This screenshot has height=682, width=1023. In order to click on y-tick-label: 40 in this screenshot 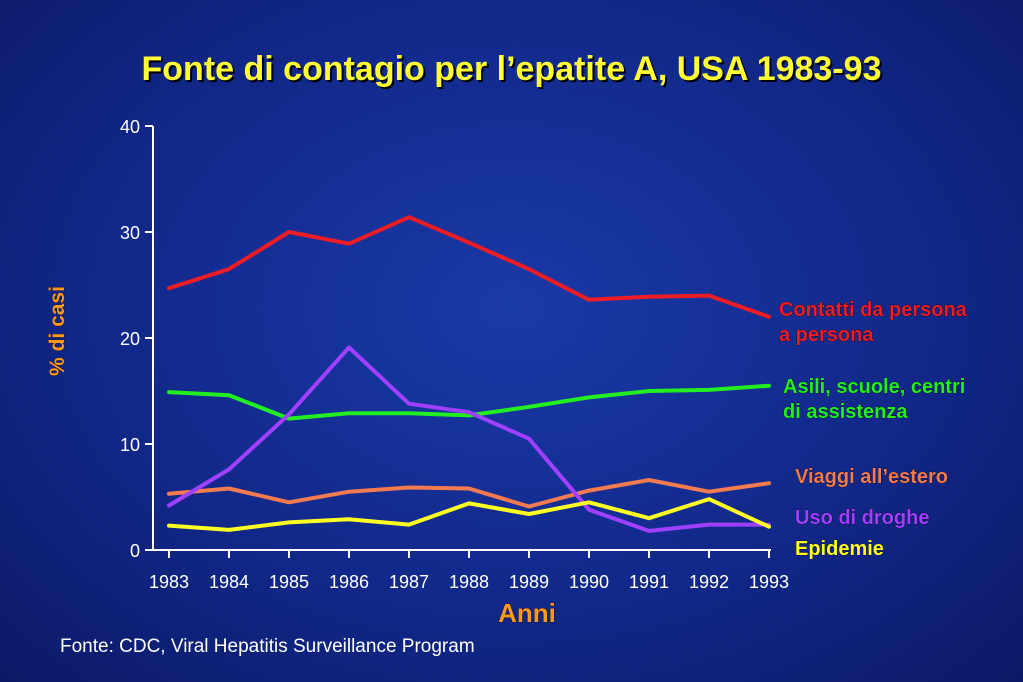, I will do `click(130, 127)`.